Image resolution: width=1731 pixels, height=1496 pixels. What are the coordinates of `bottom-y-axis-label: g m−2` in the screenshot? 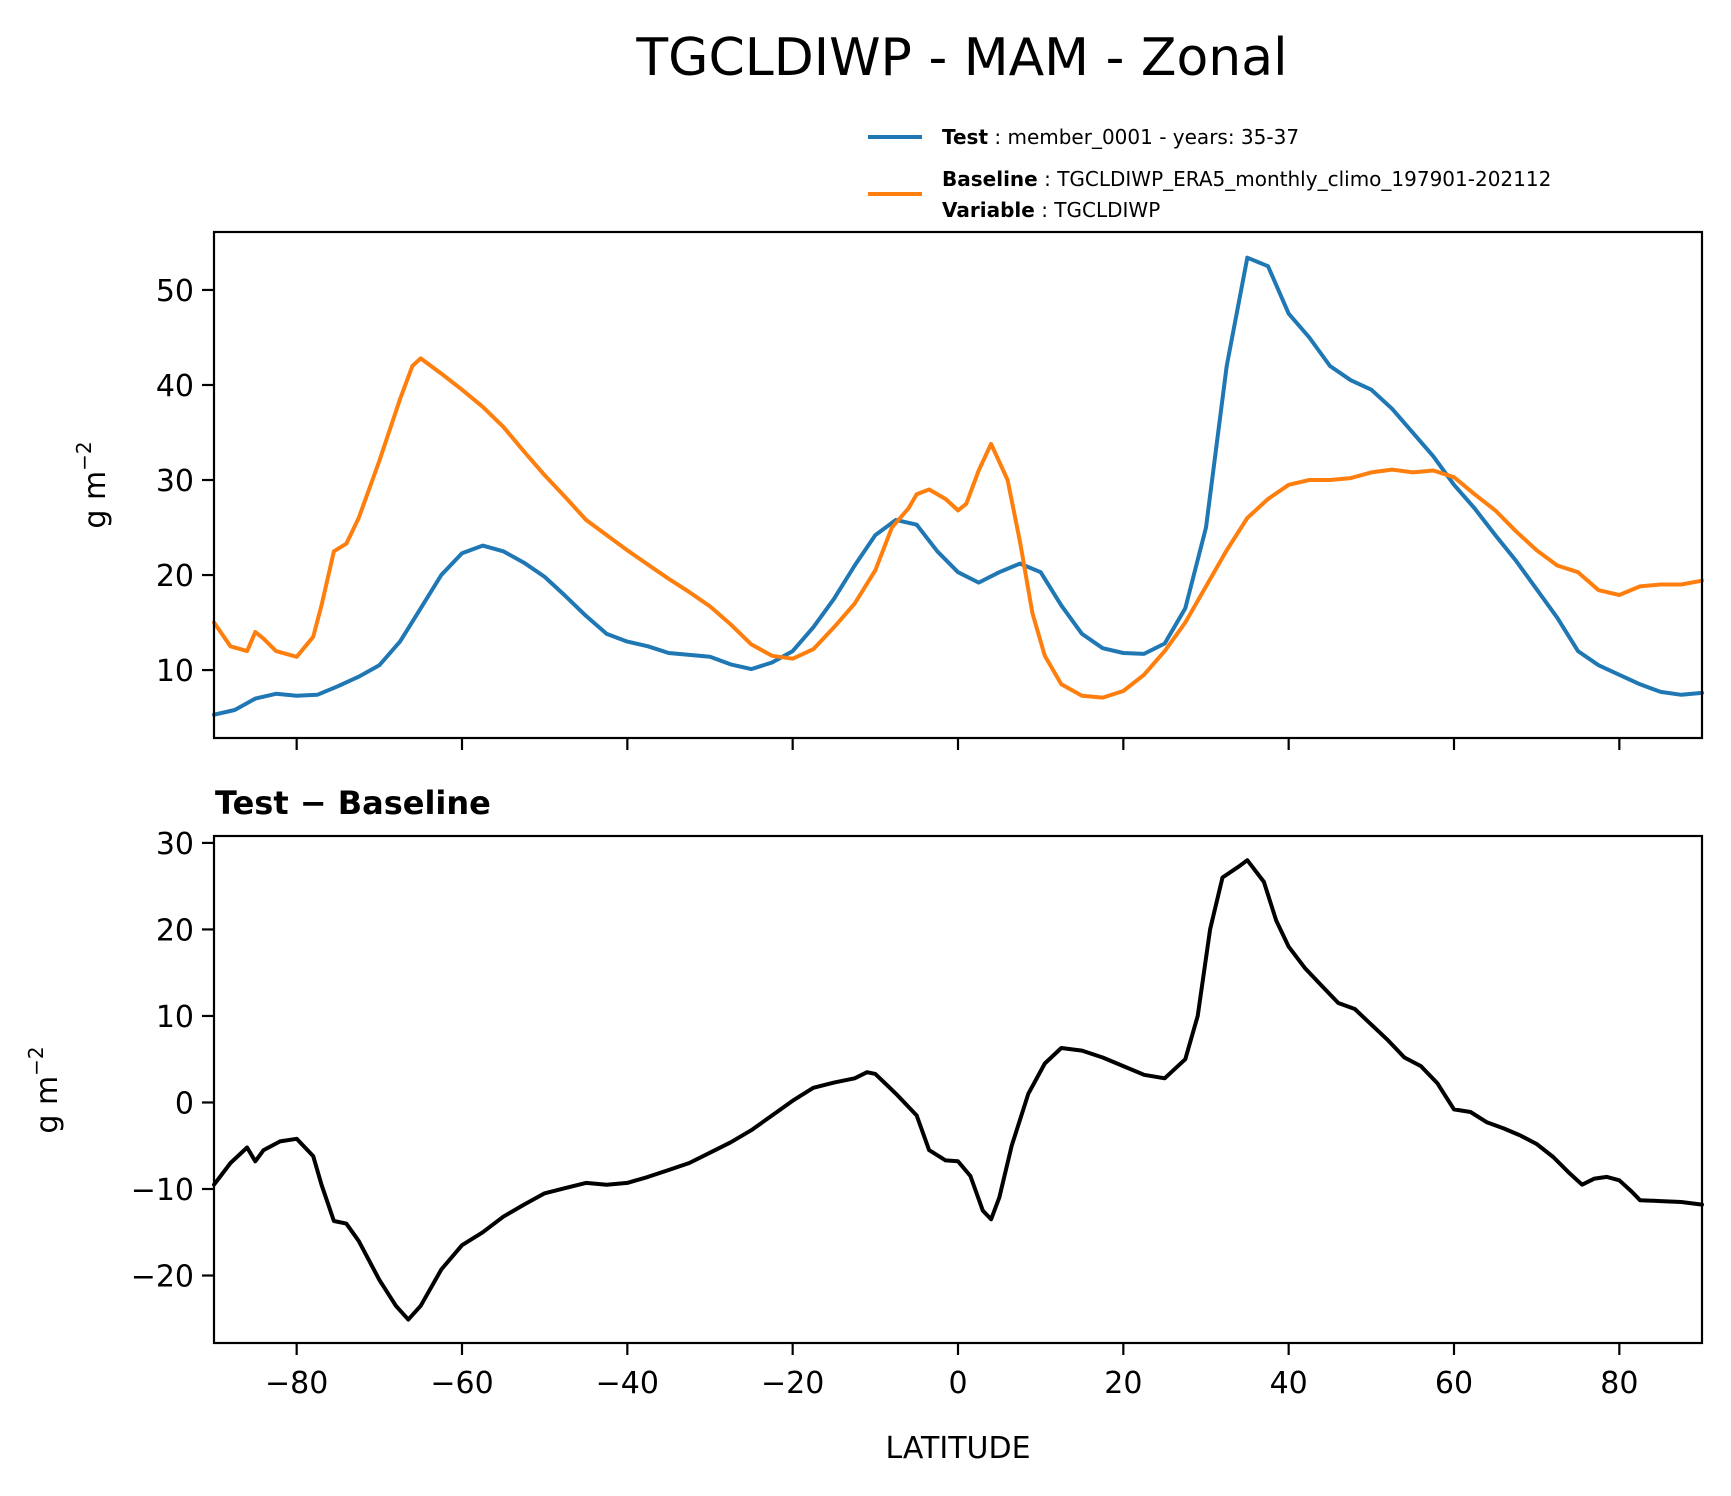 It's located at (44, 1089).